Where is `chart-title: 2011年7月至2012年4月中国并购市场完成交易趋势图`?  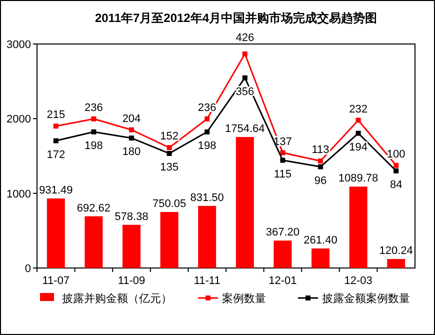
chart-title: 2011年7月至2012年4月中国并购市场完成交易趋势图 is located at coordinates (236, 18).